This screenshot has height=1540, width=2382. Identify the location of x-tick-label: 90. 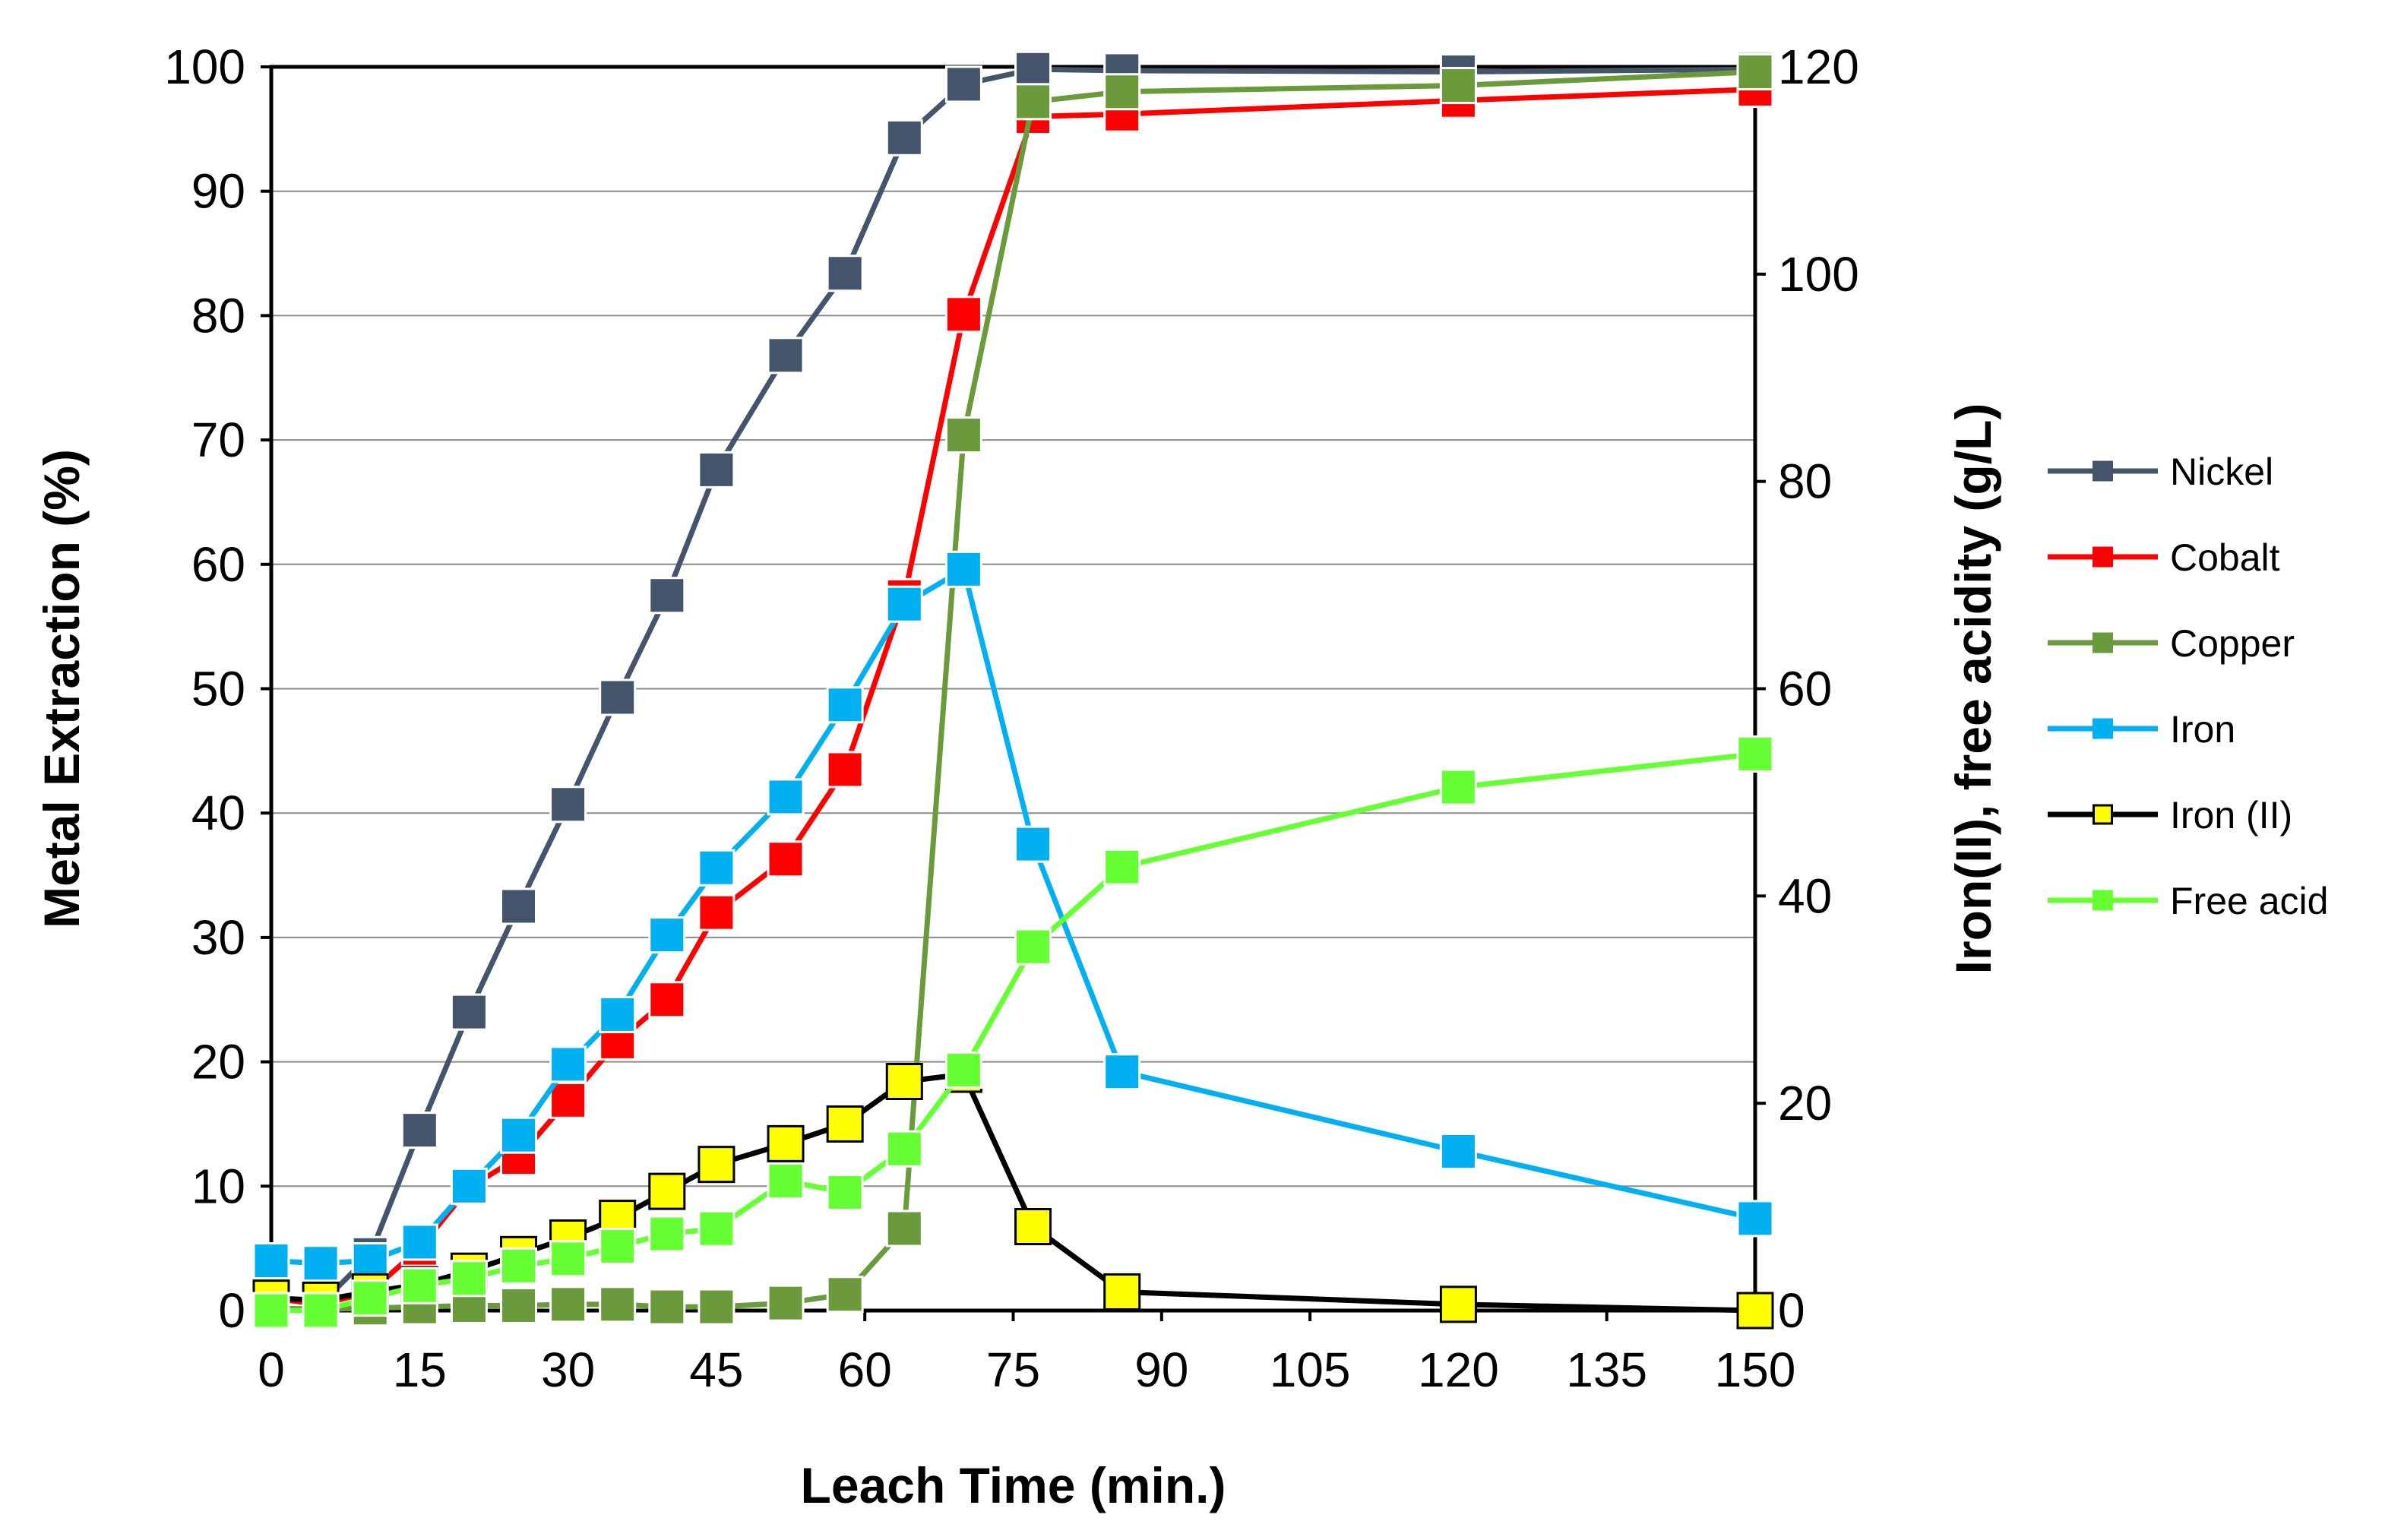
(1161, 1369).